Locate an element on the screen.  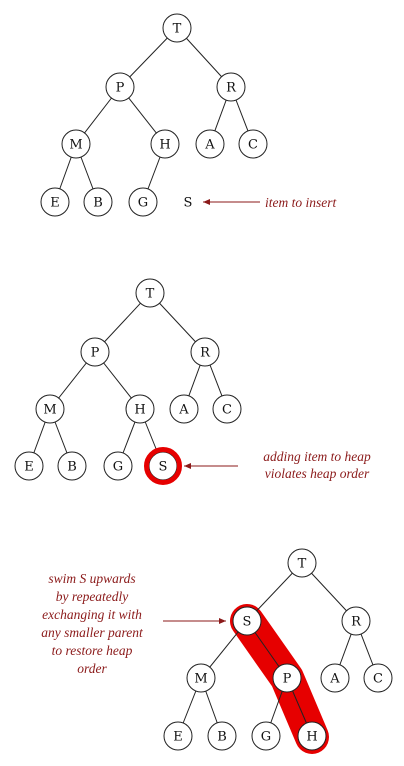
annotation-text: any smaller parent is located at coordinates (92, 632).